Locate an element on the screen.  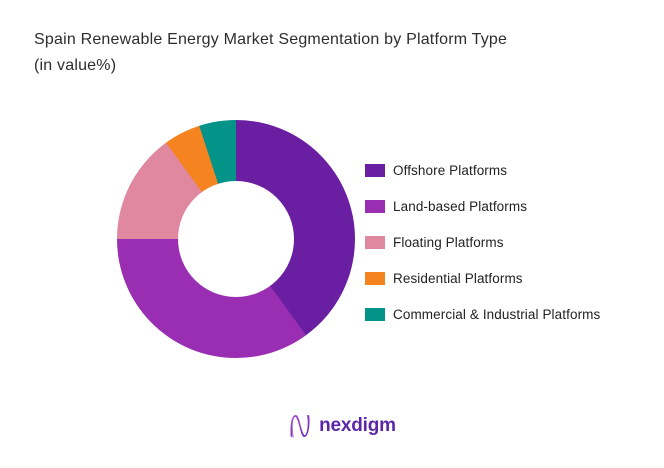
legend-item: Offshore Platforms is located at coordinates (482, 170).